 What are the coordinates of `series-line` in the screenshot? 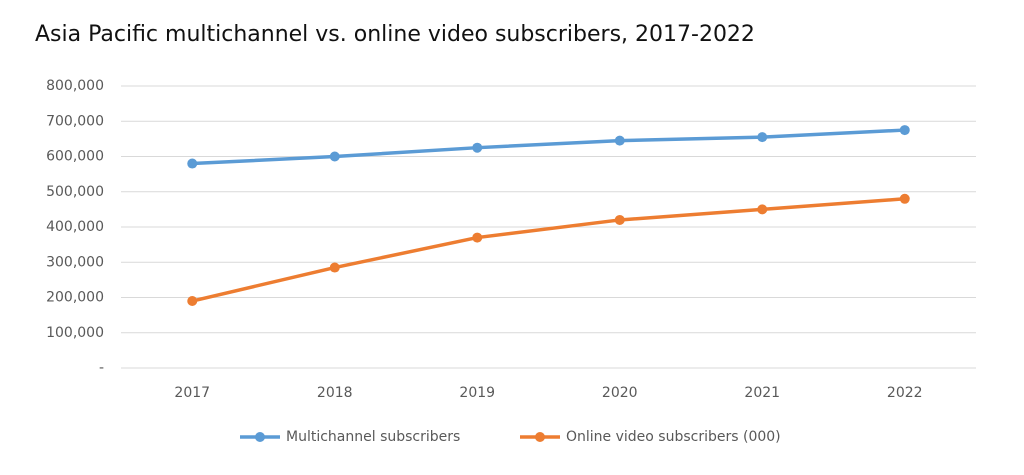 It's located at (548, 147).